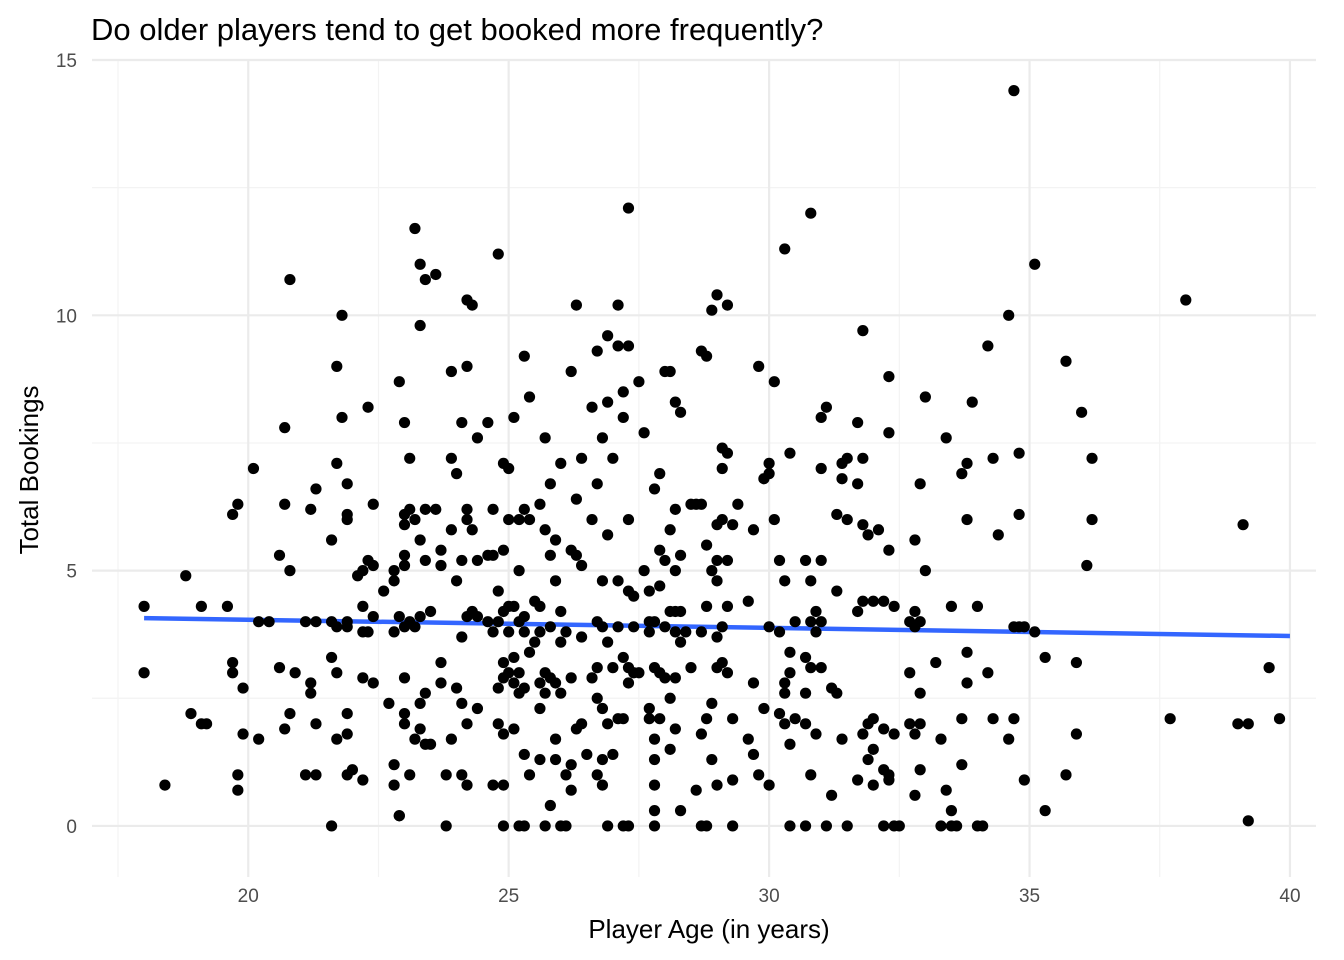 This screenshot has width=1344, height=960. What do you see at coordinates (29, 469) in the screenshot?
I see `y-axis-title: Total Bookings` at bounding box center [29, 469].